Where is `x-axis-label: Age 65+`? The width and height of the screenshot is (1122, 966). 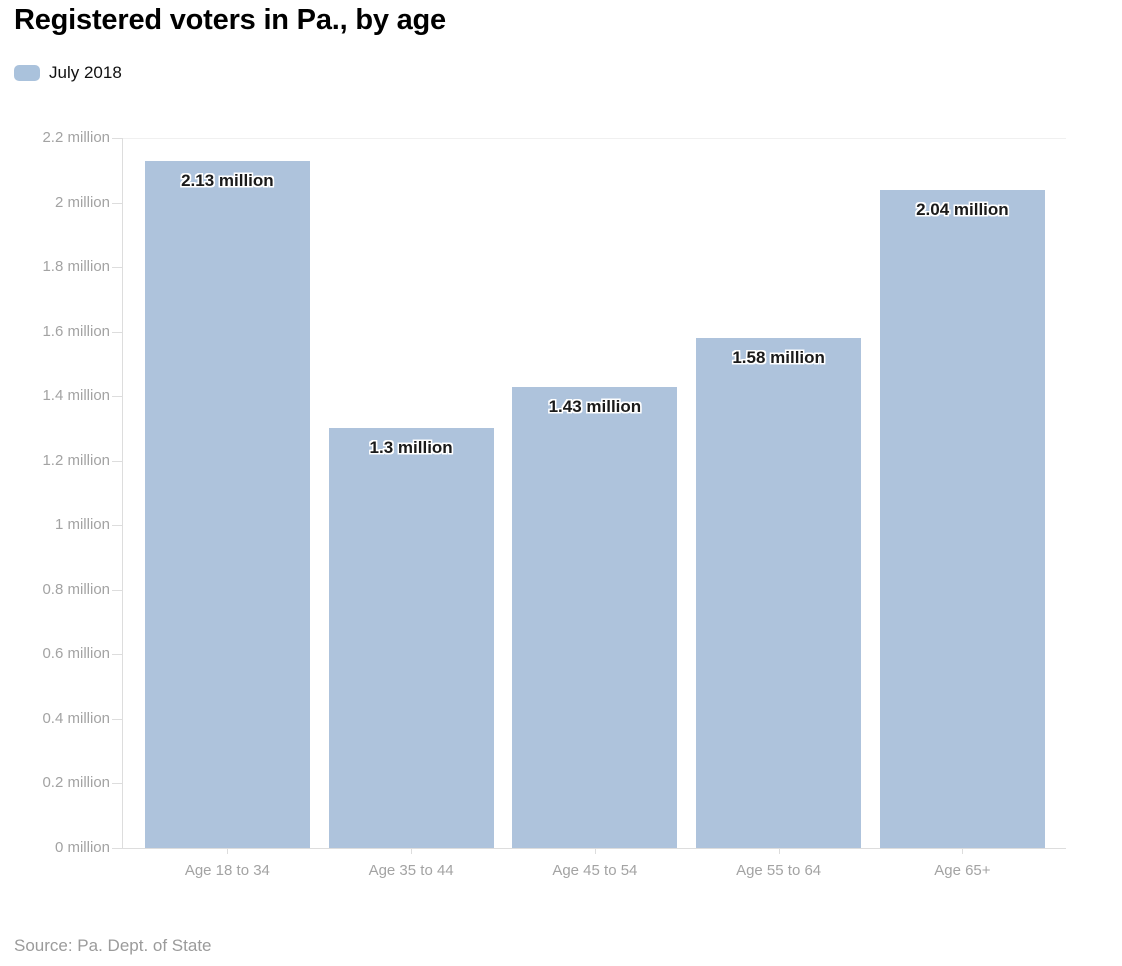
x-axis-label: Age 65+ is located at coordinates (962, 870).